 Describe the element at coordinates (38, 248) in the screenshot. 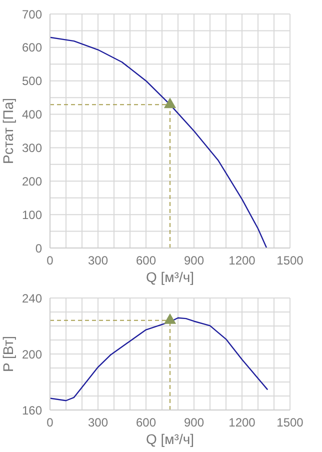

I see `y-tick-label: 0` at that location.